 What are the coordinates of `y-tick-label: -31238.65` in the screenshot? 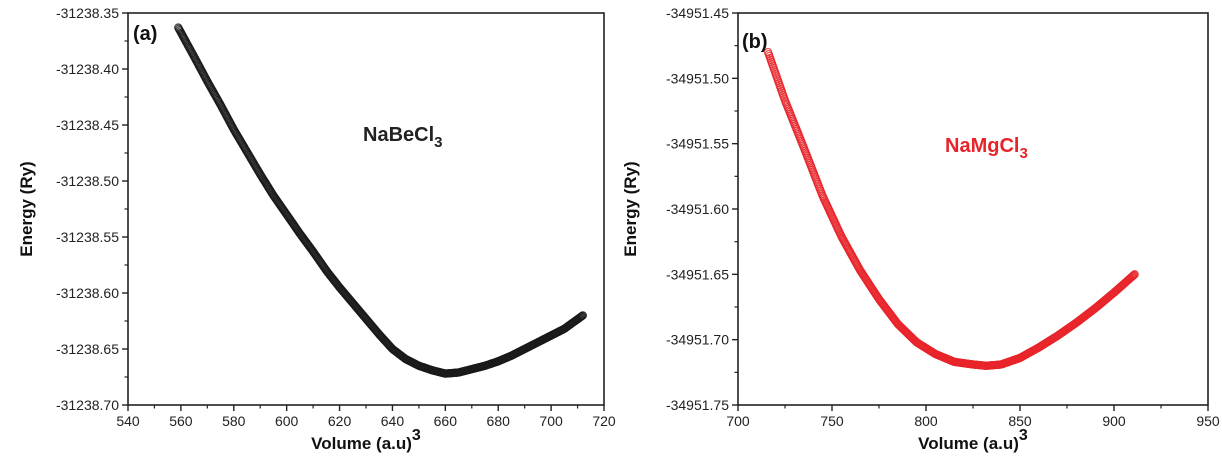 It's located at (87, 349).